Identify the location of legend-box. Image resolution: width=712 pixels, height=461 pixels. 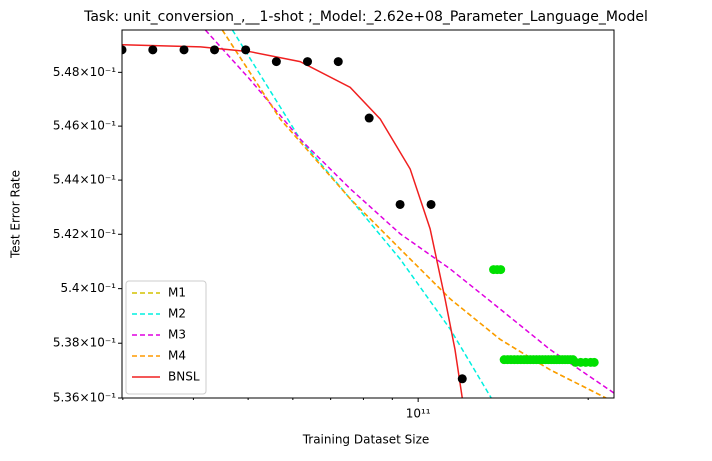
(166, 337).